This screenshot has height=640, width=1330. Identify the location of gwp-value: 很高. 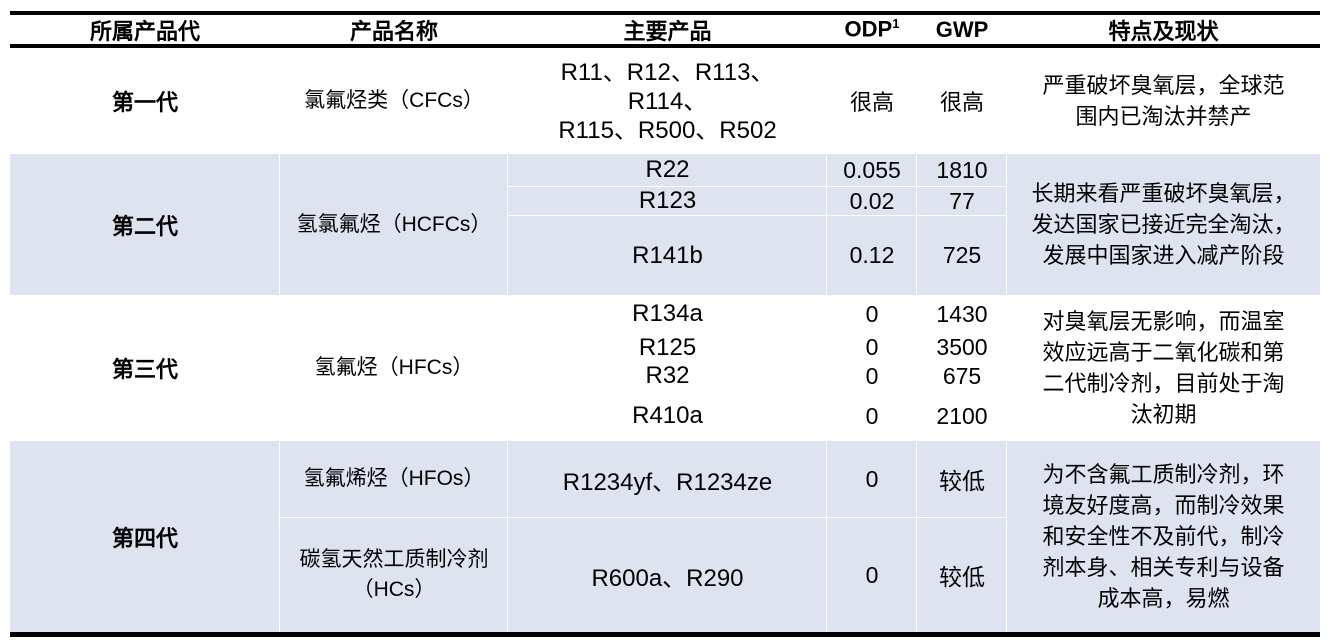
(962, 101).